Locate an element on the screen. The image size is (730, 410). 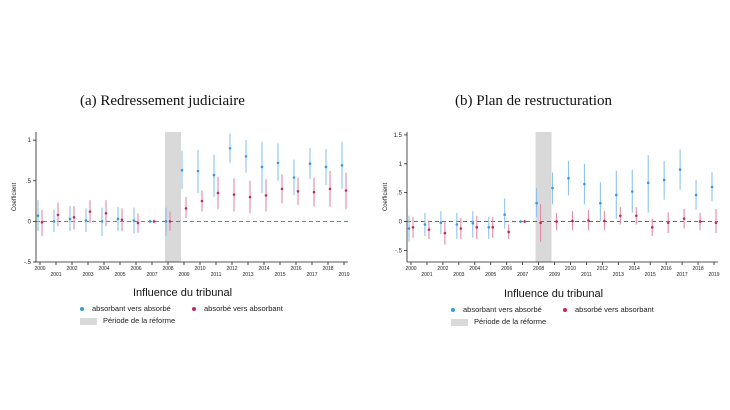
legend-b-reform-label: Période de la réforme is located at coordinates (510, 321).